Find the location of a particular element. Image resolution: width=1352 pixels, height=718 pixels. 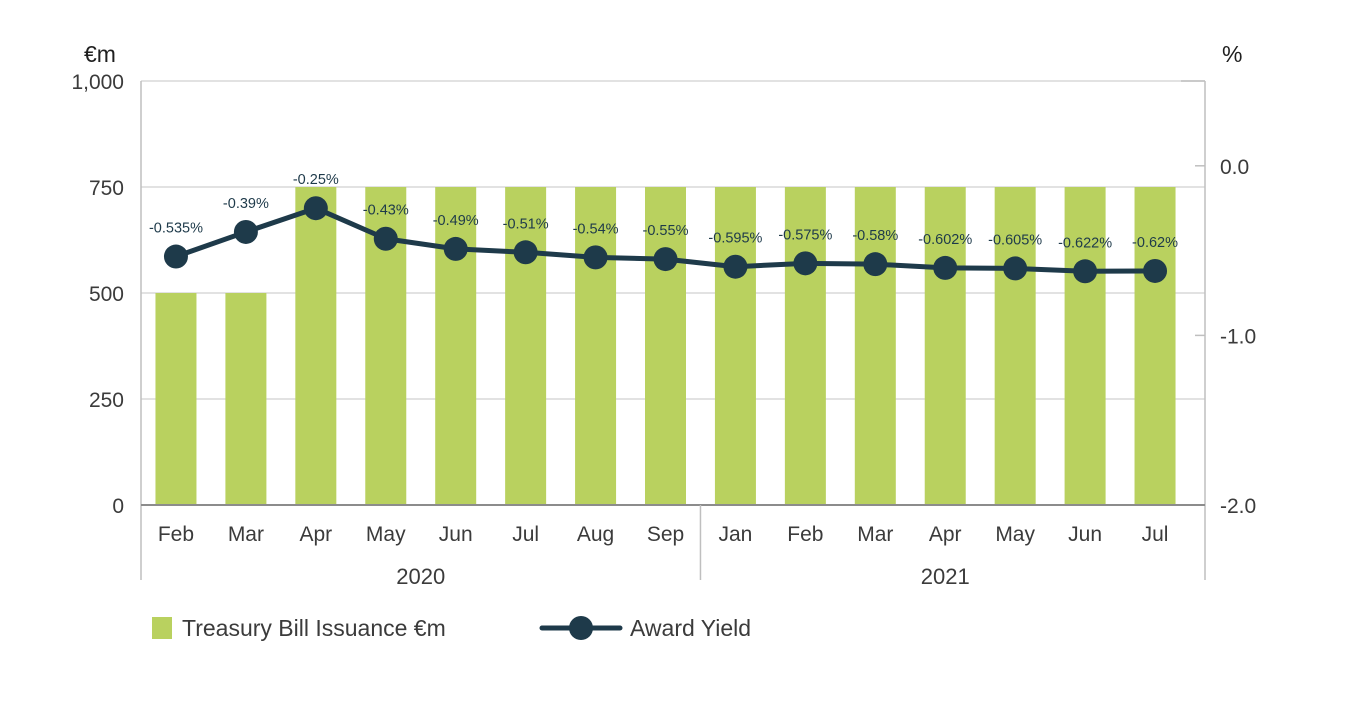

yield-data-label: -0.49% is located at coordinates (456, 221).